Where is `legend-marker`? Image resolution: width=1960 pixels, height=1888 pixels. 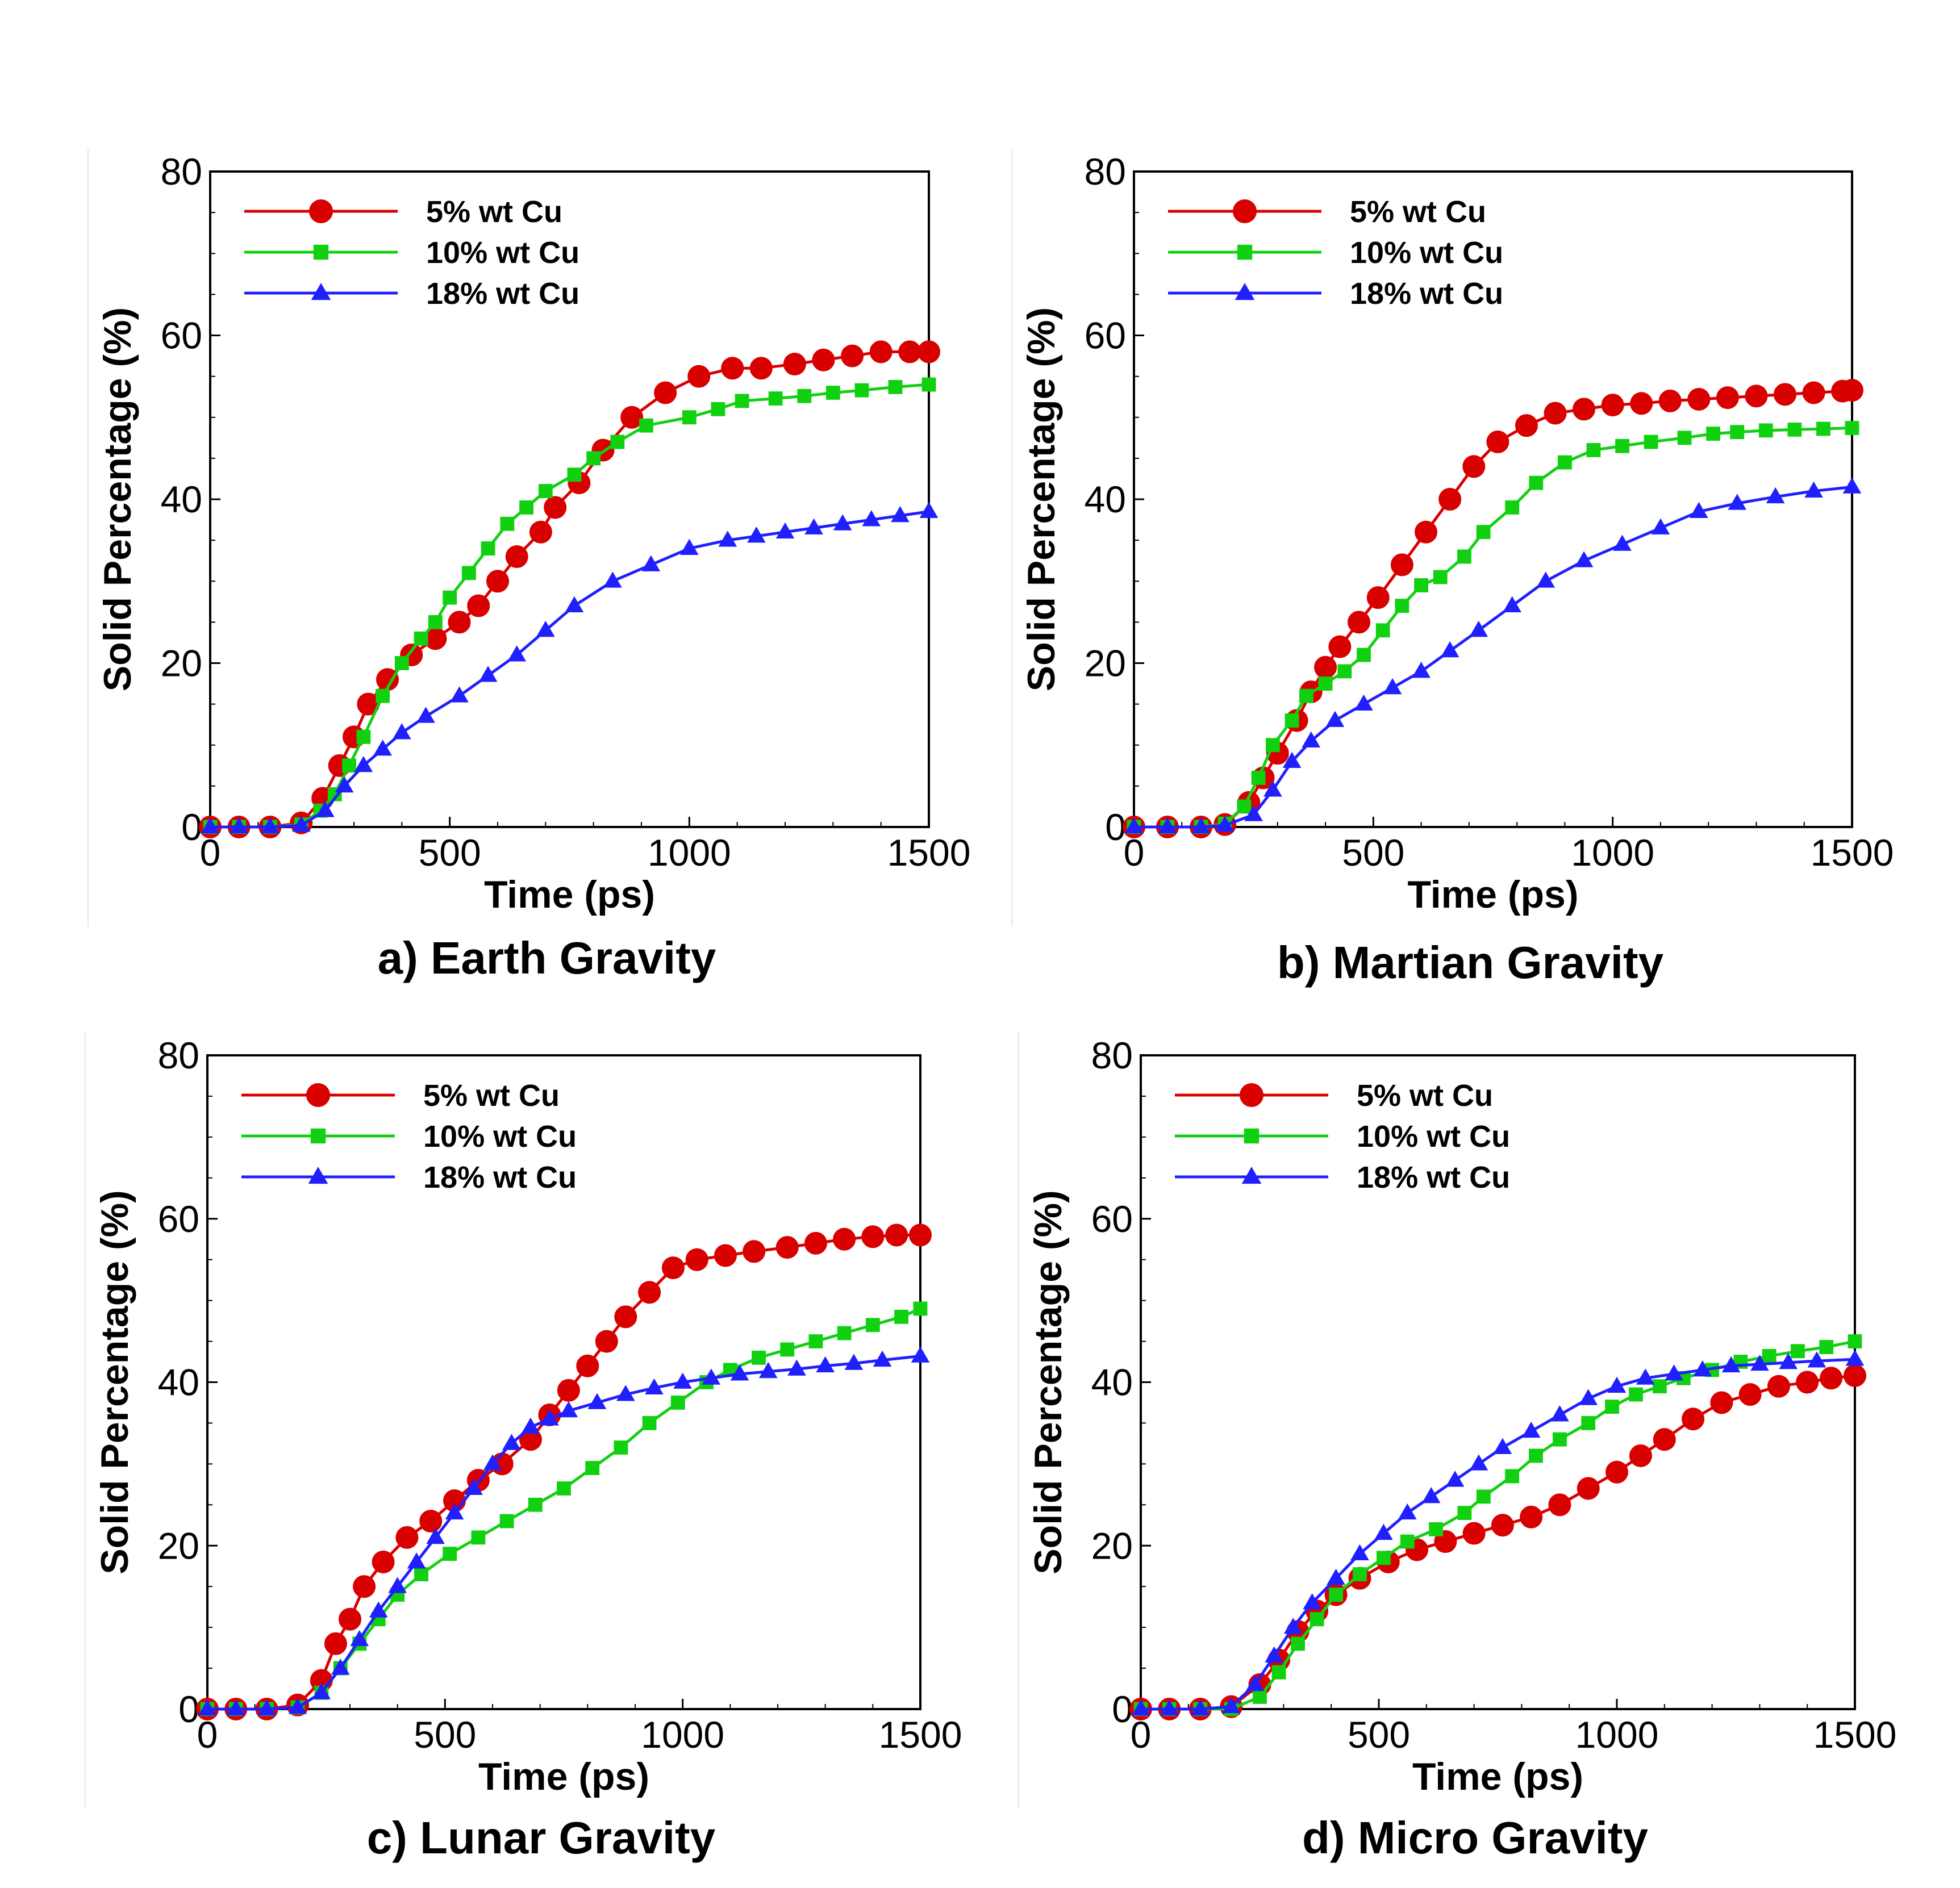
legend-marker is located at coordinates (318, 1175).